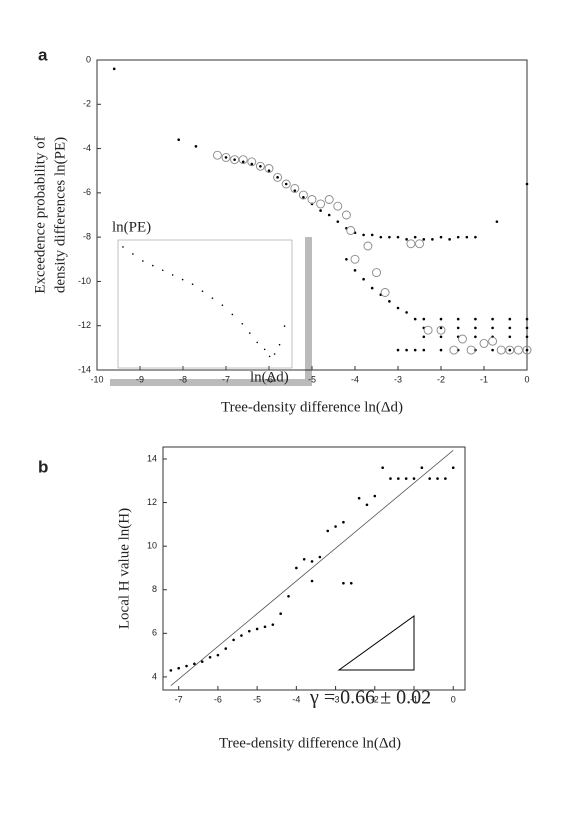 Image resolution: width=585 pixels, height=823 pixels. Describe the element at coordinates (84, 369) in the screenshot. I see `y-tick-label: -14` at that location.